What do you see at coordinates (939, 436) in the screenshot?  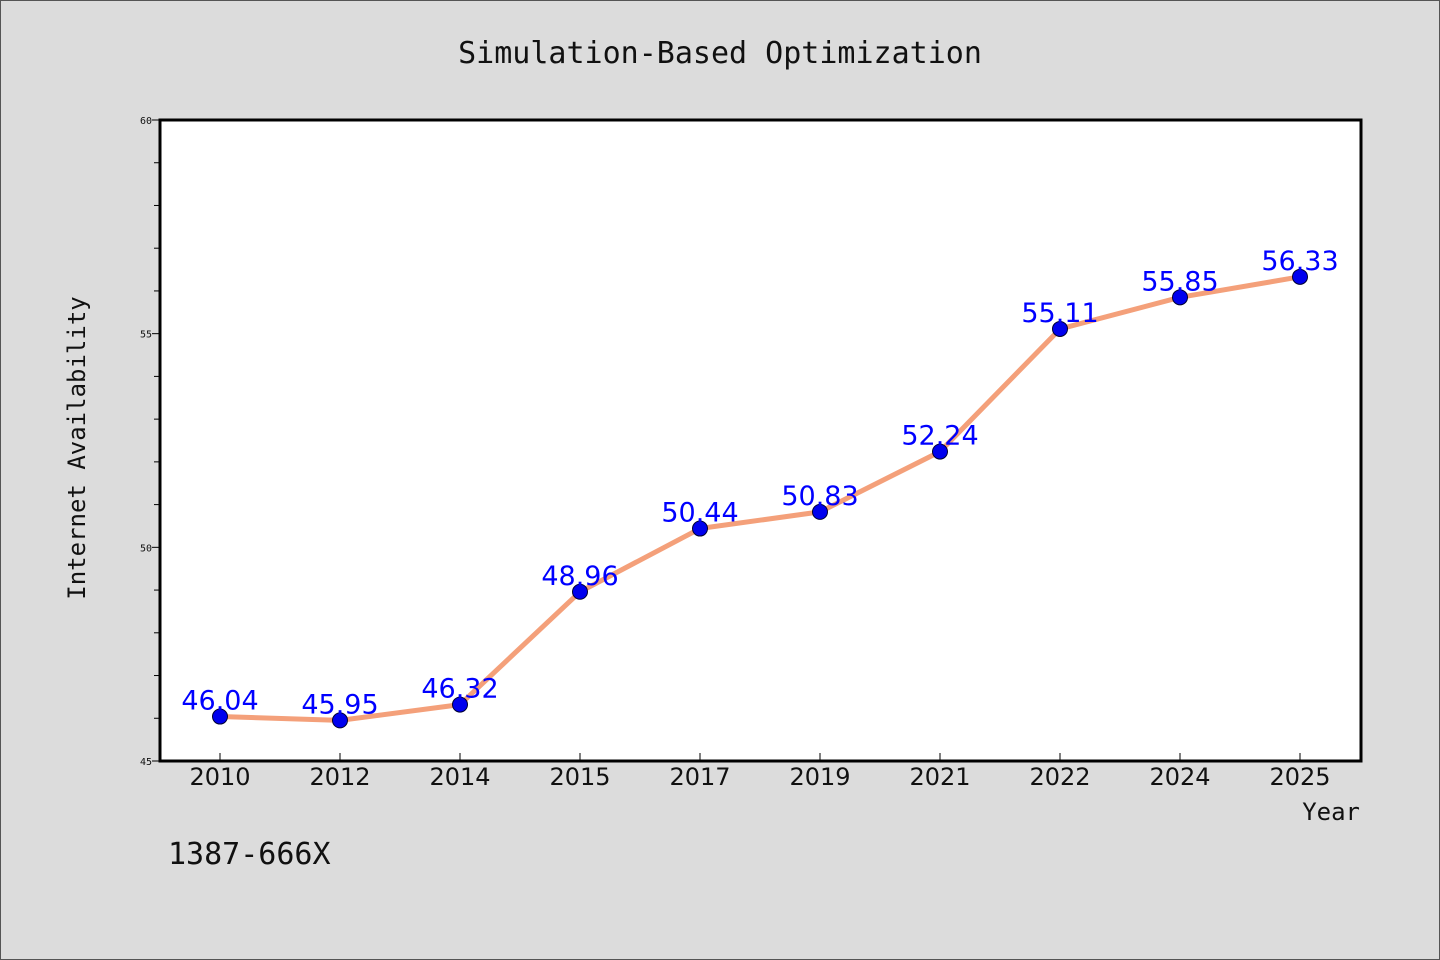 I see `data-point-label: 52.24` at bounding box center [939, 436].